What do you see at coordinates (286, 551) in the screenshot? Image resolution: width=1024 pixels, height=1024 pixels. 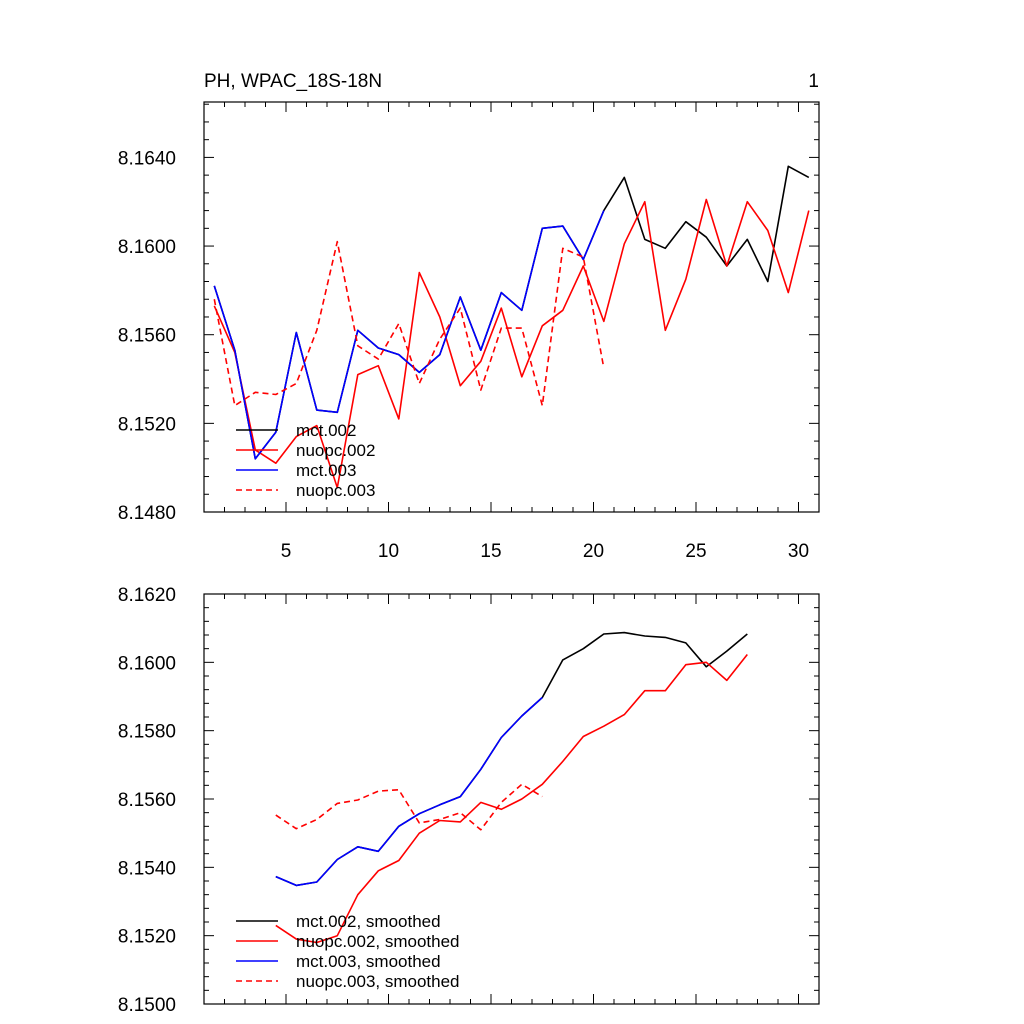 I see `top-xtick-label: 5` at bounding box center [286, 551].